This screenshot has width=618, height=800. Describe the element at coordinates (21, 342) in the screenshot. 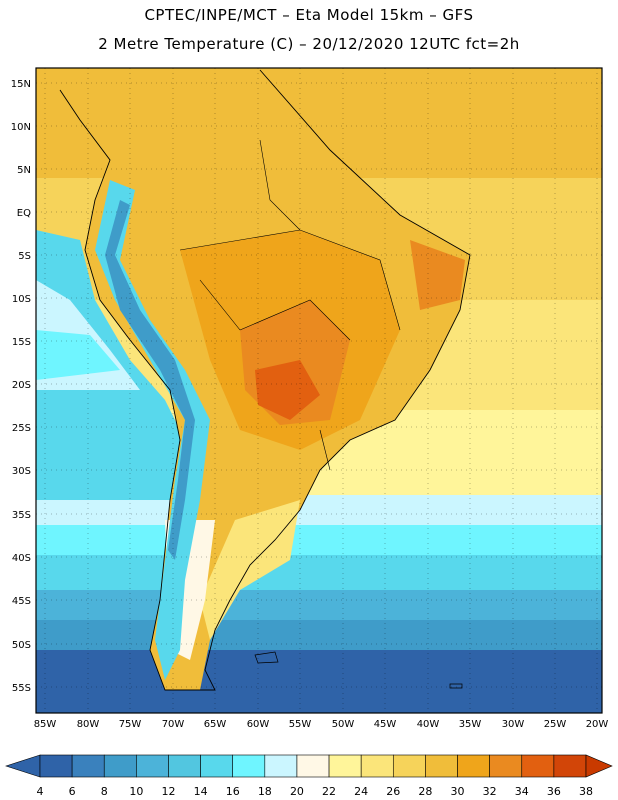

I see `lat-label: 15S` at that location.